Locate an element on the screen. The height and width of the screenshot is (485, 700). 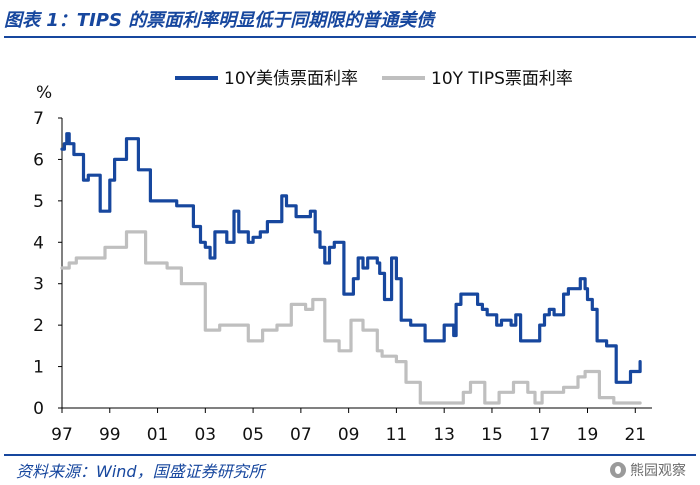
watermark: 熊园观察 is located at coordinates (648, 470).